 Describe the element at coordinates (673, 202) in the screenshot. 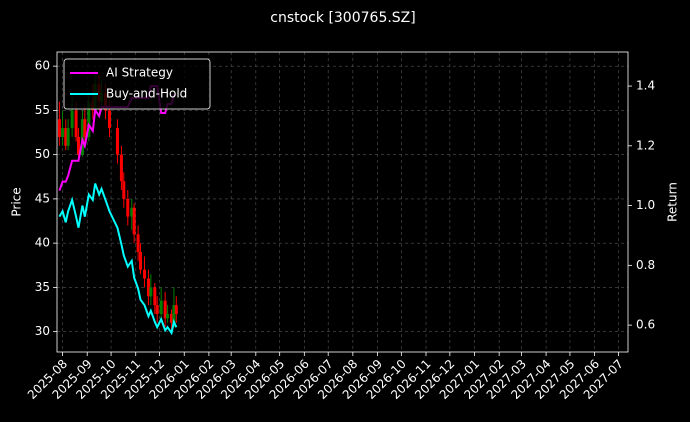

I see `y2-axis-label: Return` at that location.